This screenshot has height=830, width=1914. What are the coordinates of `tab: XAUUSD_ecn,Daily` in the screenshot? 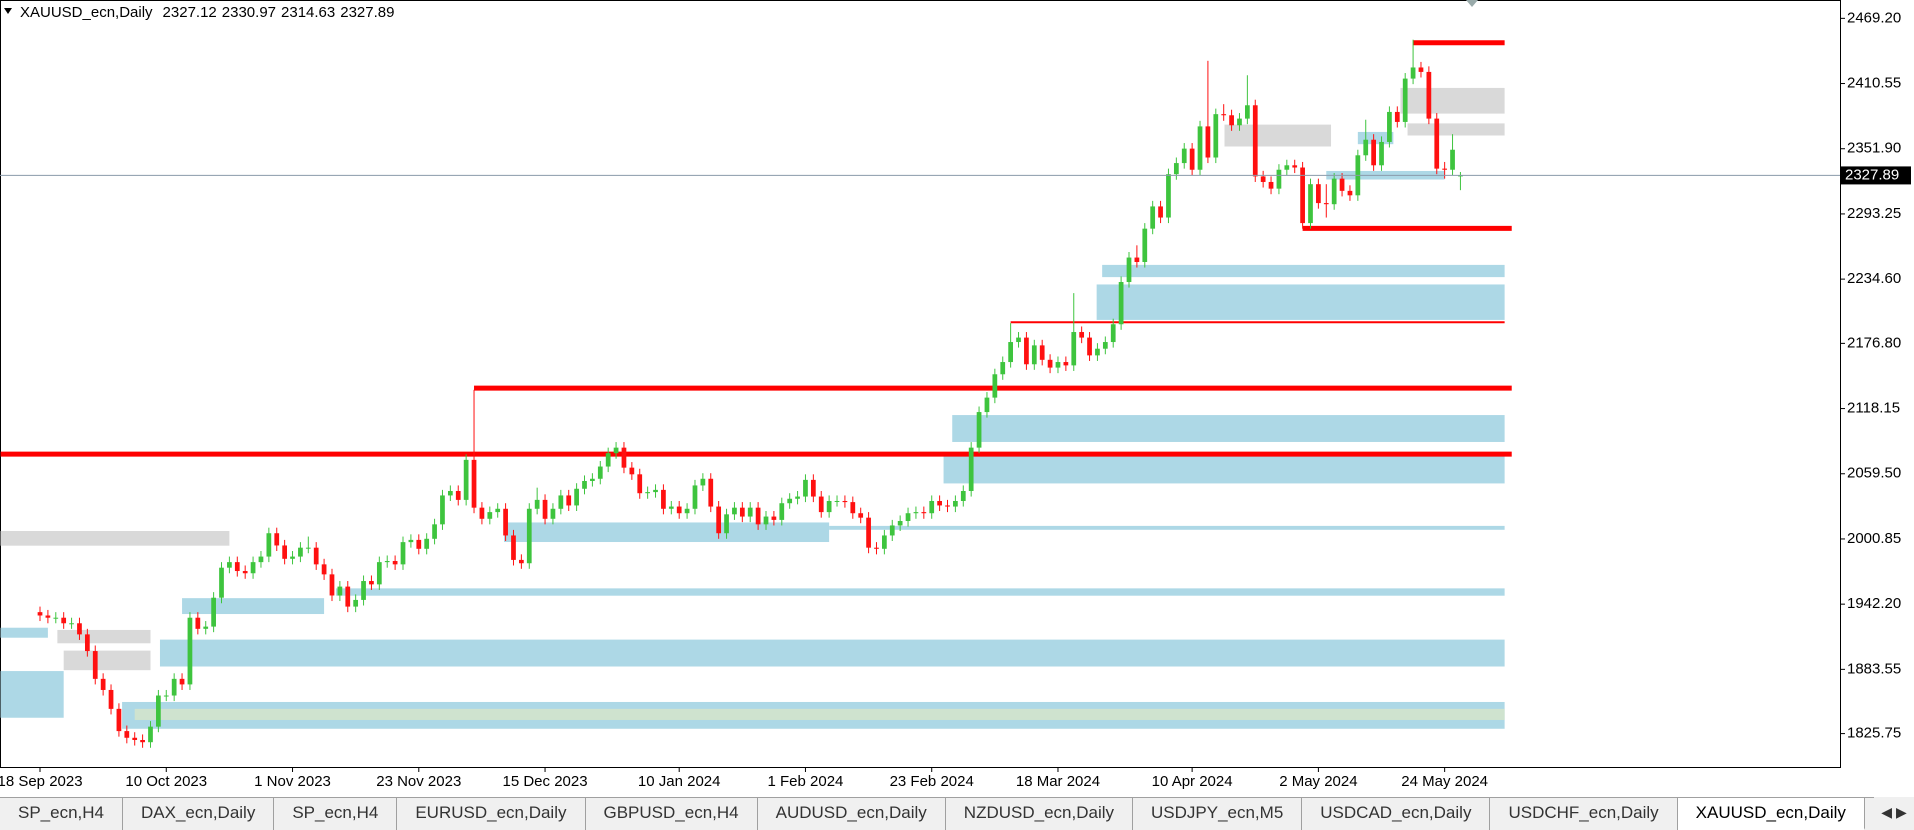 It's located at (1771, 814).